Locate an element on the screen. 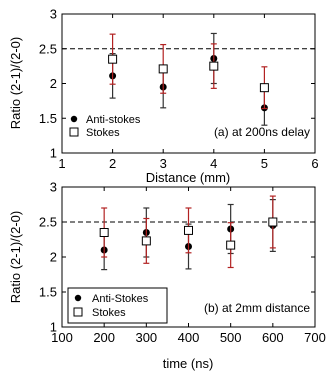 This screenshot has height=375, width=330. x-tick-label: 400 is located at coordinates (189, 337).